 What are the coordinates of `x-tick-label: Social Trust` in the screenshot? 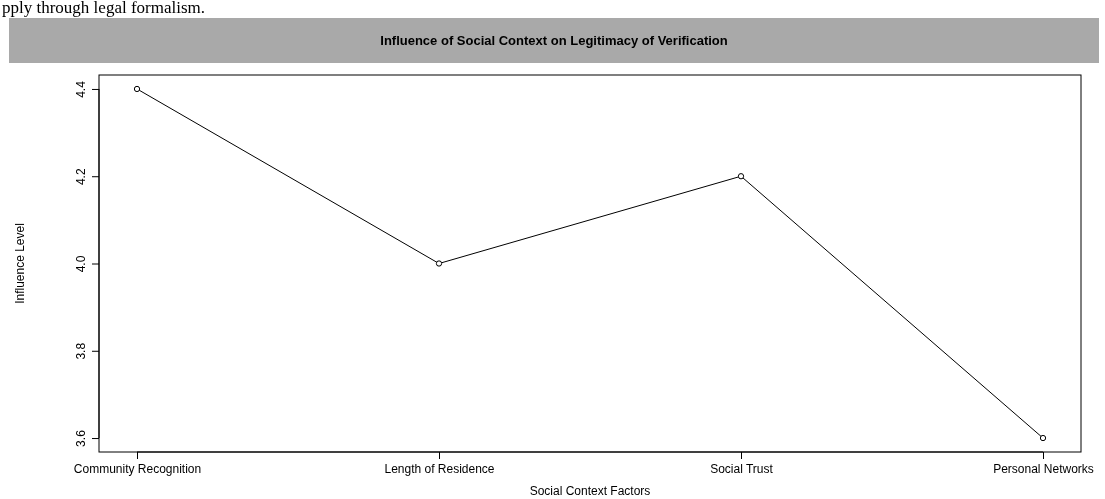 It's located at (742, 468).